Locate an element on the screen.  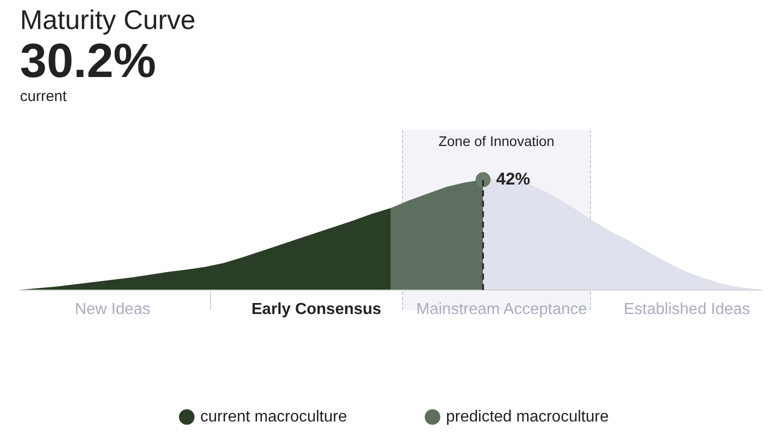
chart-title: Maturity Curve is located at coordinates (108, 20).